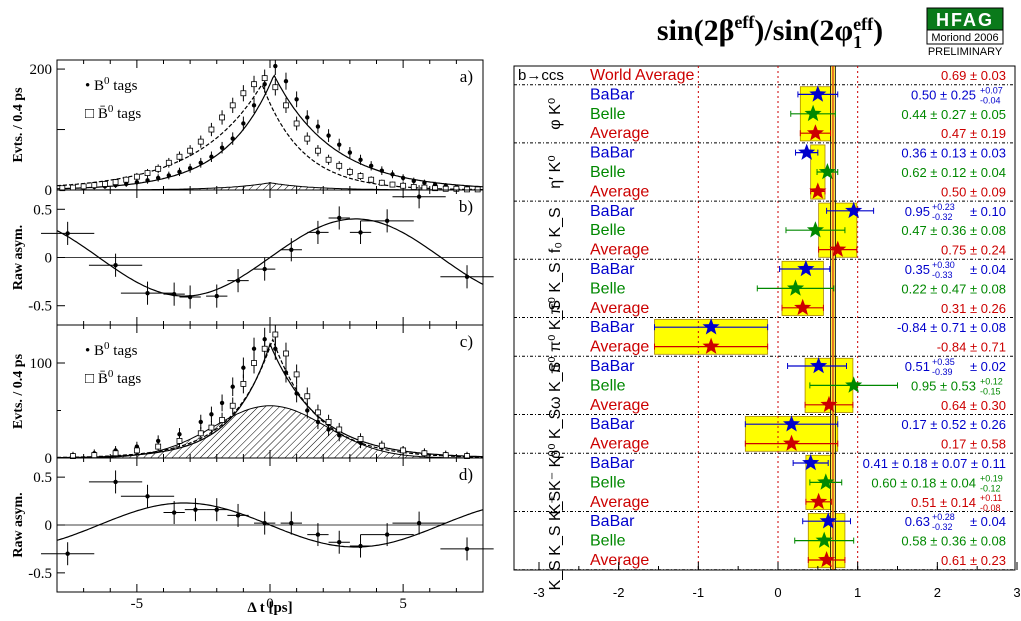 The width and height of the screenshot is (1021, 621). I want to click on value-label: 0.61 ± 0.23, so click(973, 560).